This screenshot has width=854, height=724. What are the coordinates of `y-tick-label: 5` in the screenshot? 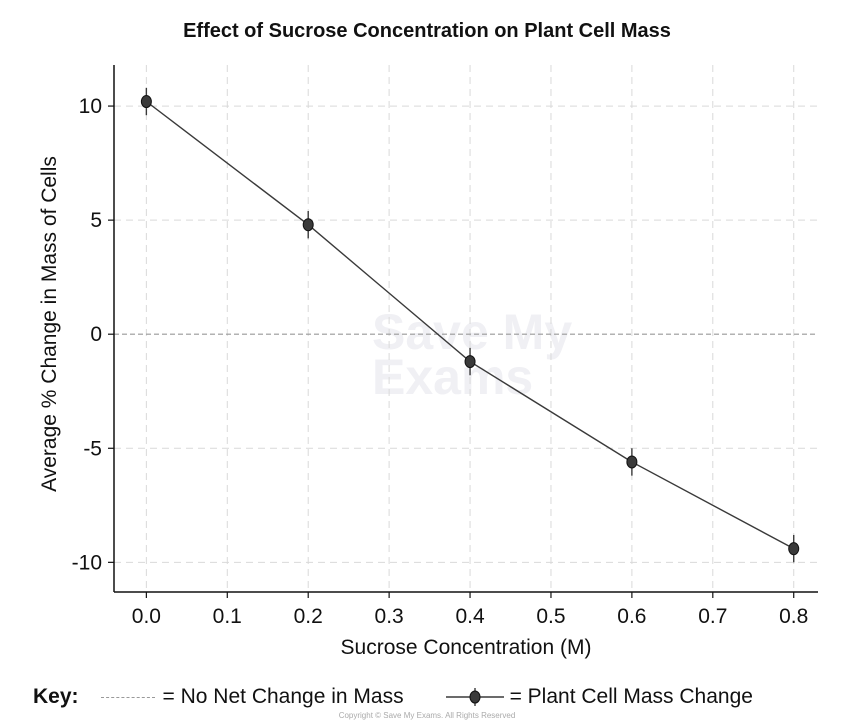 It's located at (96, 220).